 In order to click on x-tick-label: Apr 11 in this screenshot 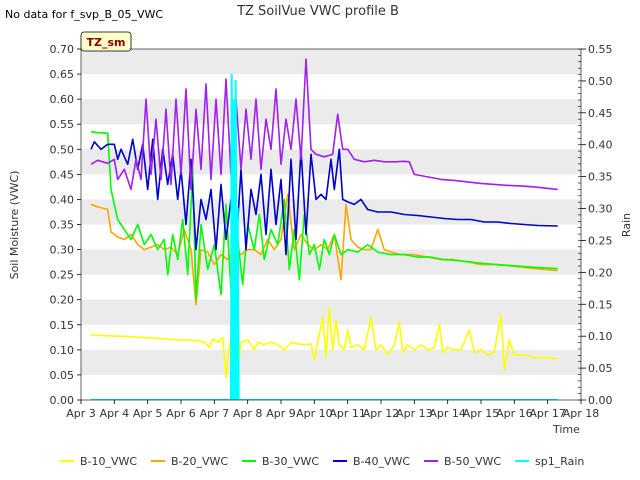, I will do `click(347, 413)`.